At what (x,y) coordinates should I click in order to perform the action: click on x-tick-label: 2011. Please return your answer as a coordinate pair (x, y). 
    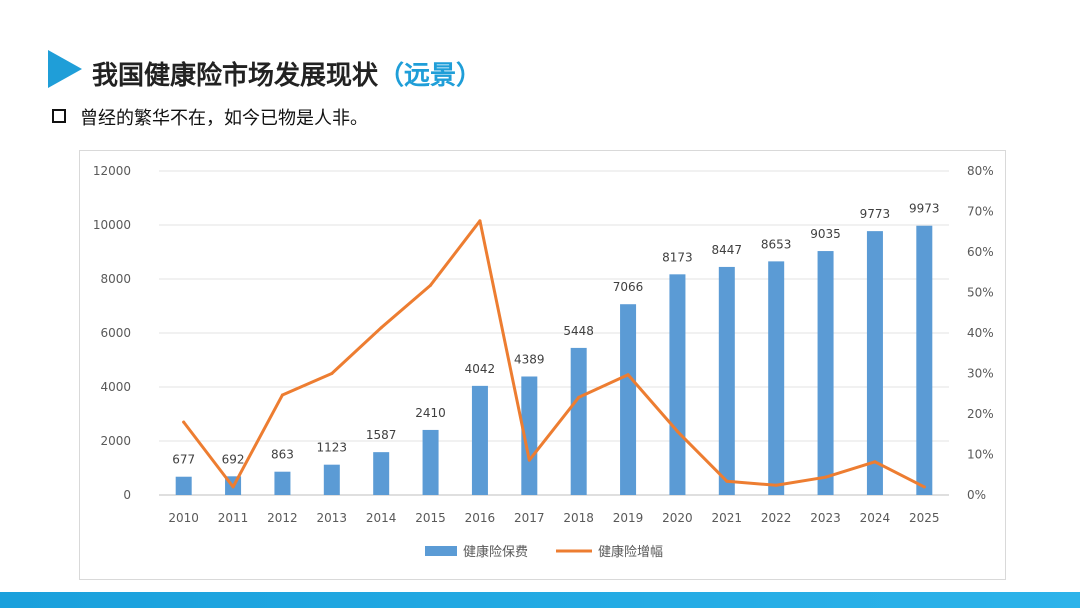
    Looking at the image, I should click on (233, 518).